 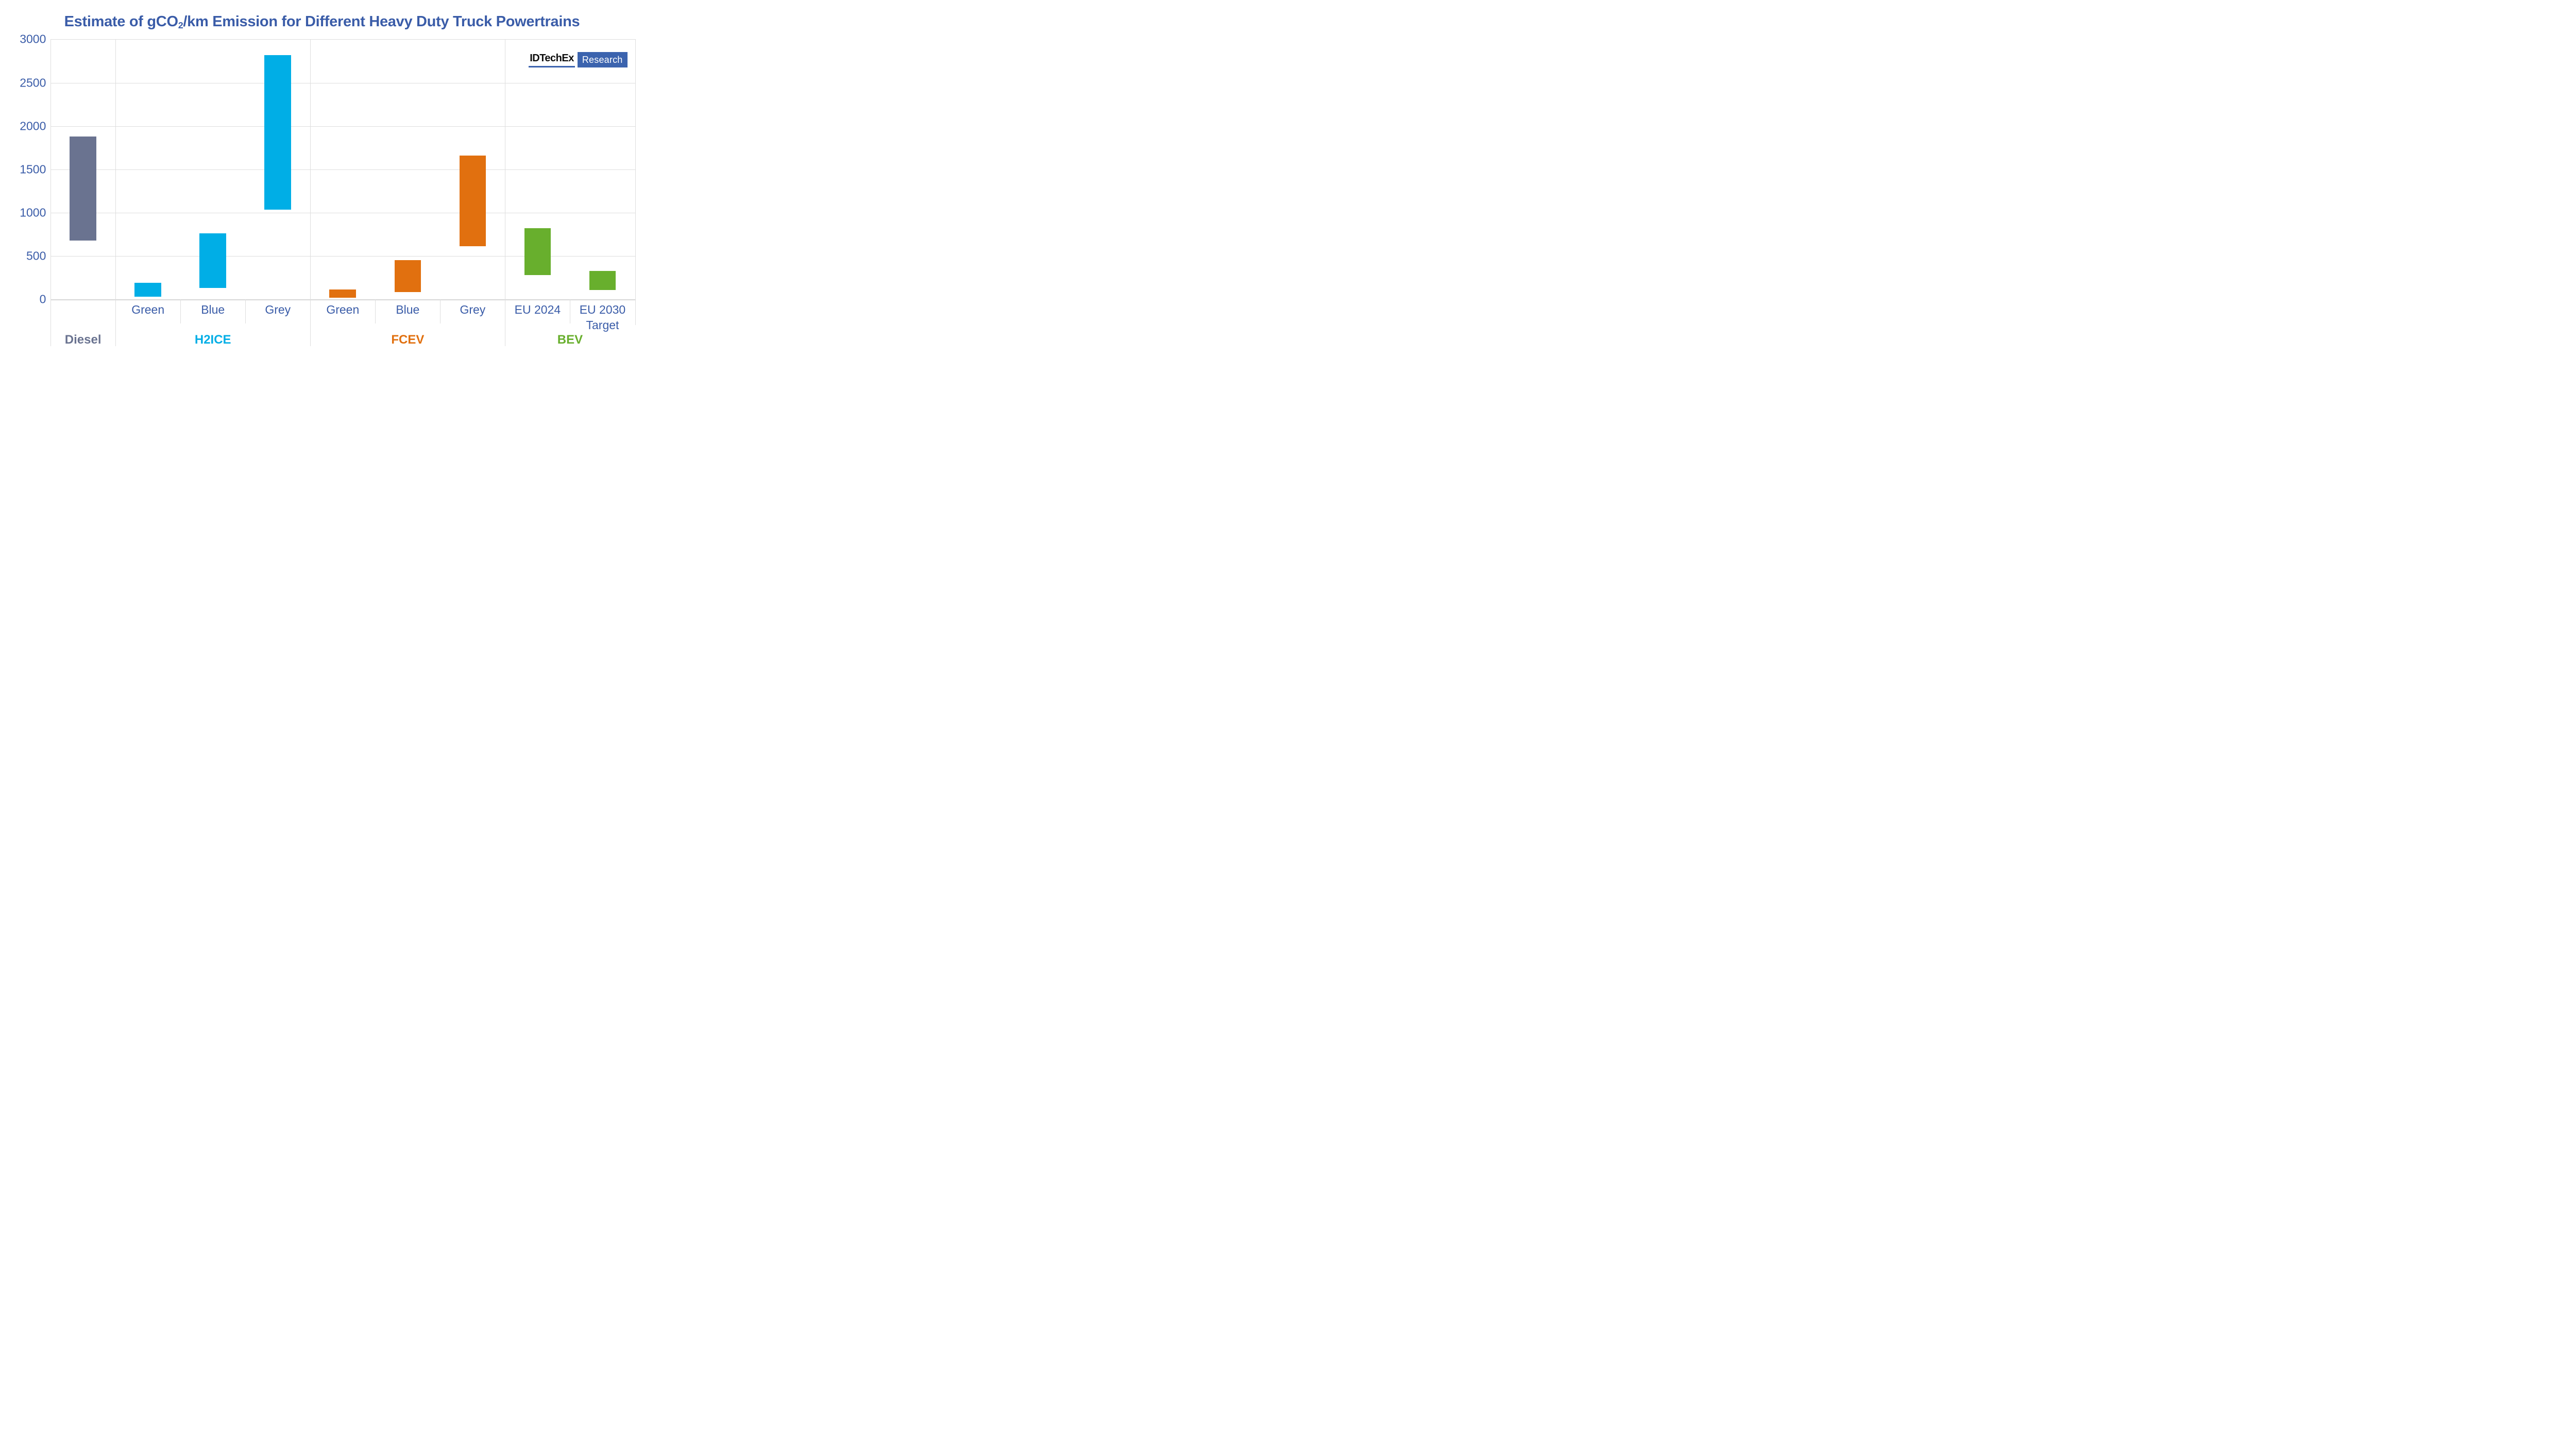 What do you see at coordinates (570, 340) in the screenshot?
I see `group-label-bev: BEV` at bounding box center [570, 340].